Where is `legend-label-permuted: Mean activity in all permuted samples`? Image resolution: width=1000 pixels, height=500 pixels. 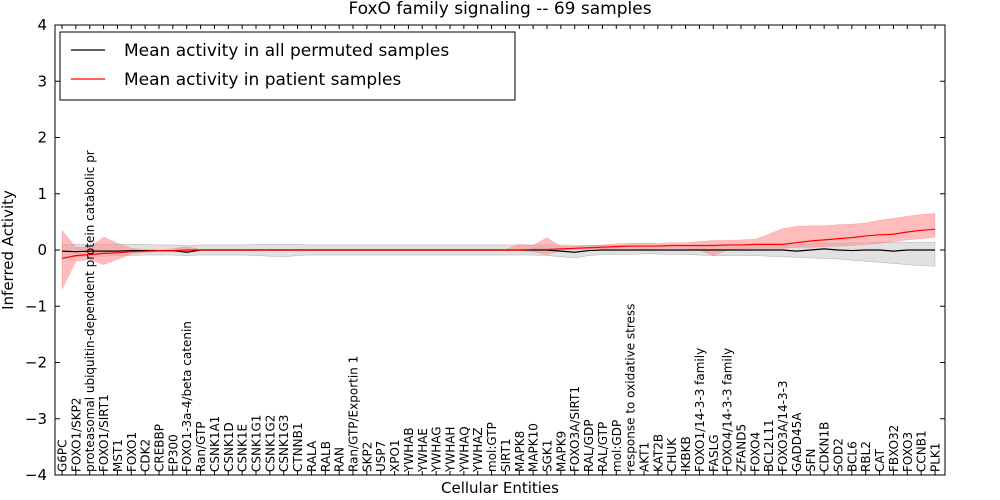
legend-label-permuted: Mean activity in all permuted samples is located at coordinates (286, 51).